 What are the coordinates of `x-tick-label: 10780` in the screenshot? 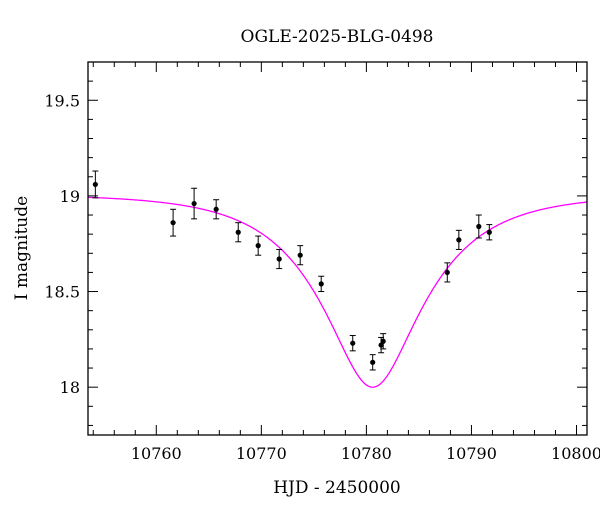 It's located at (366, 453).